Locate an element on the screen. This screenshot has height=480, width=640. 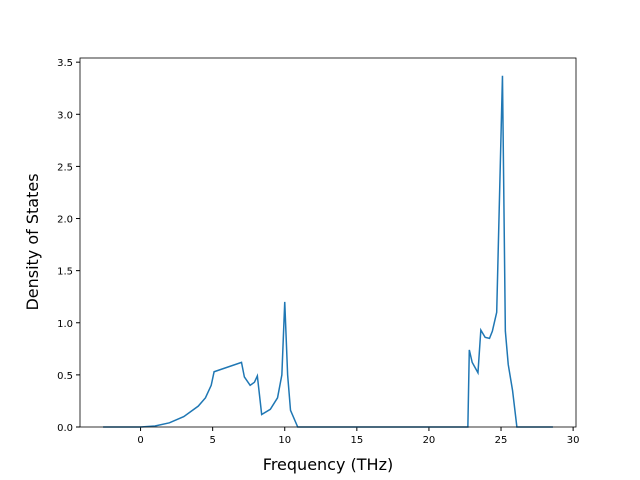
y-tick-label: 1.5 is located at coordinates (65, 272).